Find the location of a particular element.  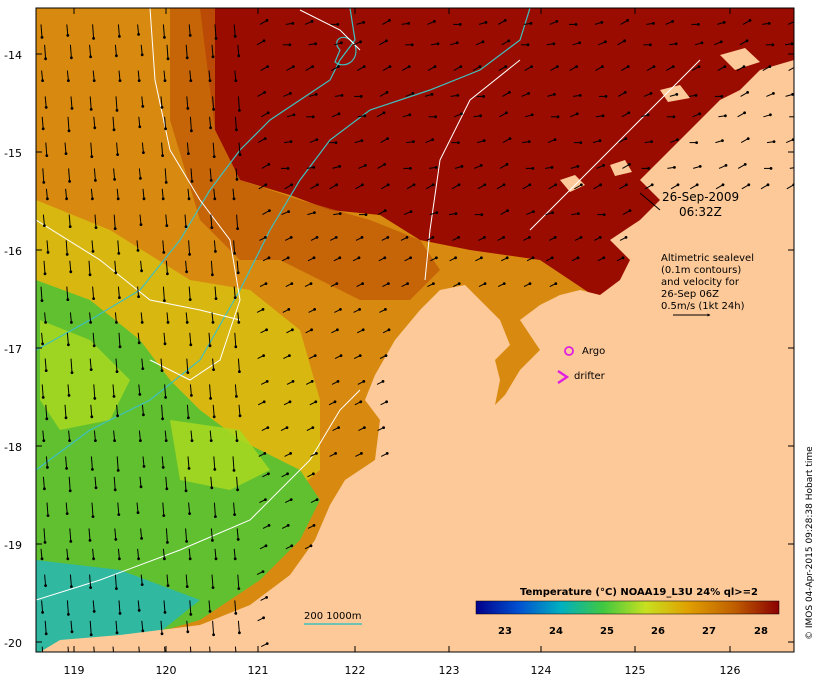

colorbar-label: 23 is located at coordinates (505, 631).